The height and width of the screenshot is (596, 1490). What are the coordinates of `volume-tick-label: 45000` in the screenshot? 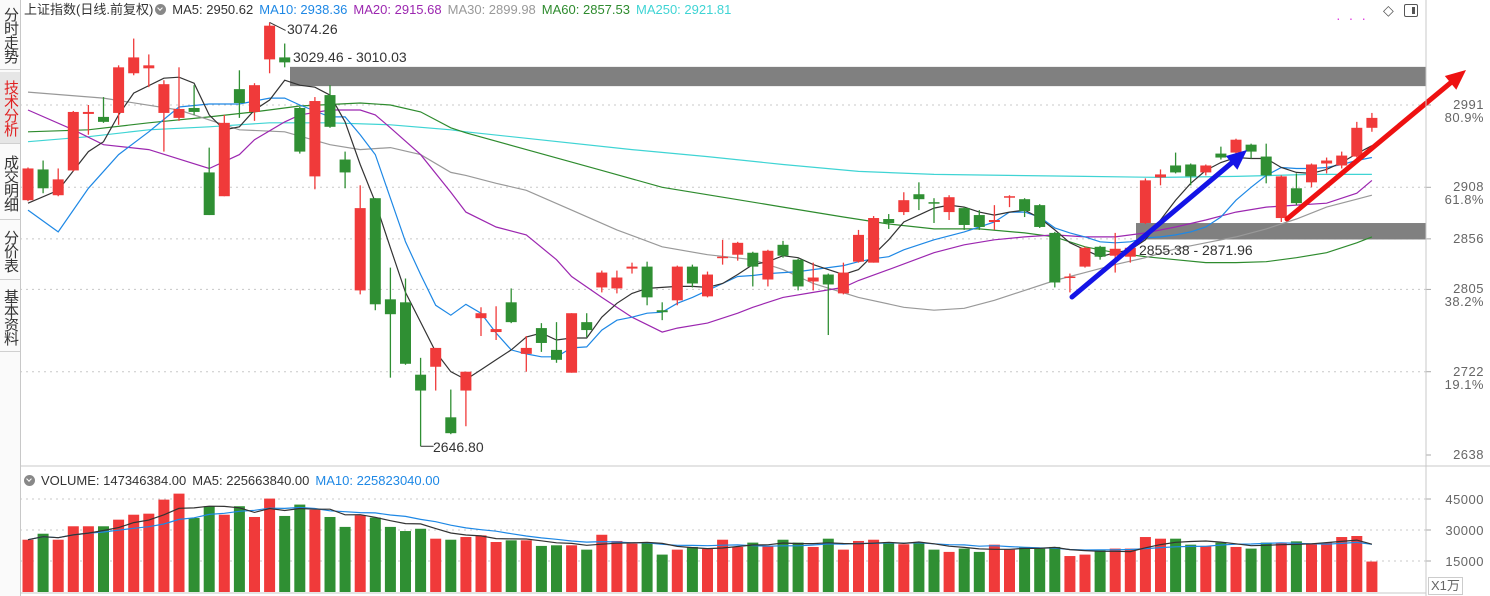 It's located at (1464, 499).